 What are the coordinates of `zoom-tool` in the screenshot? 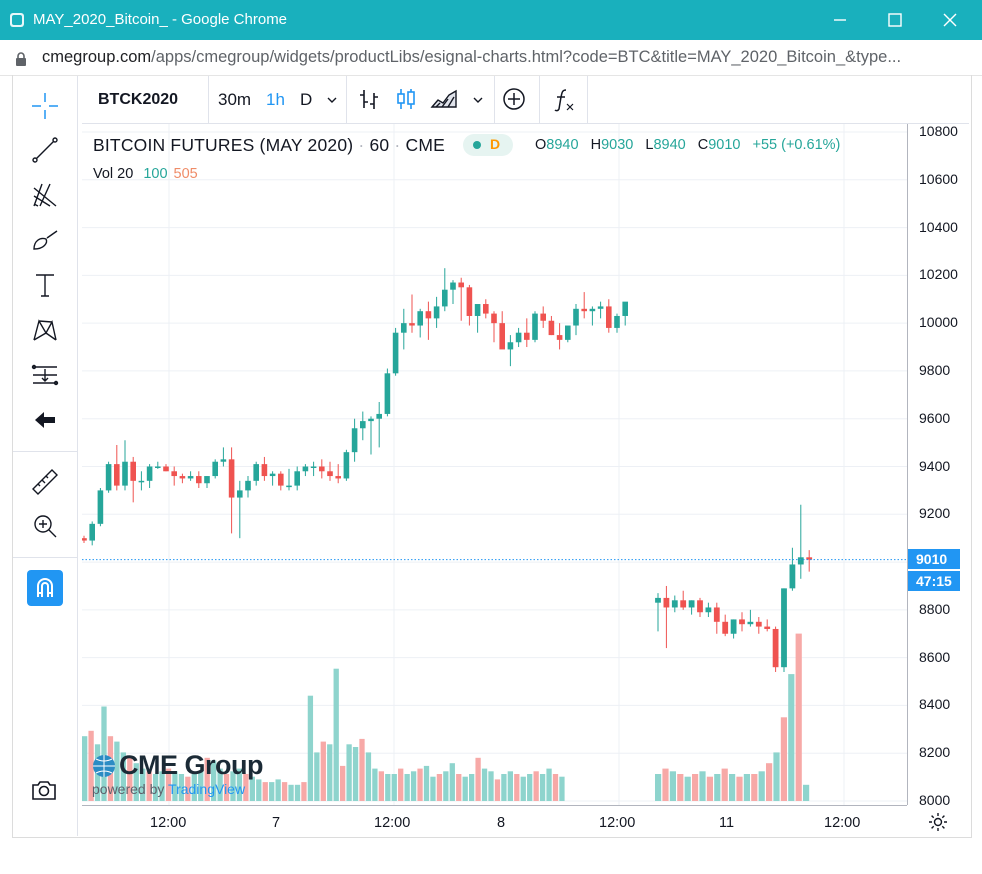 It's located at (45, 526).